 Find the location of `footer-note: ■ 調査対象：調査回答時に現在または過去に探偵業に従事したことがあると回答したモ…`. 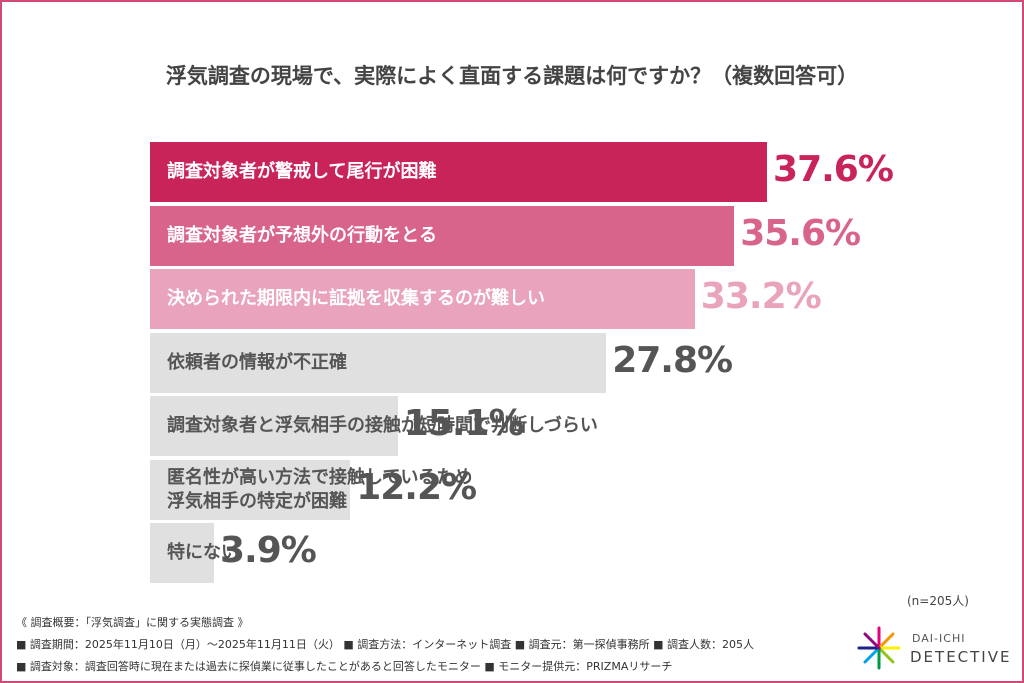

footer-note: ■ 調査対象：調査回答時に現在または過去に探偵業に従事したことがあると回答したモ… is located at coordinates (344, 666).